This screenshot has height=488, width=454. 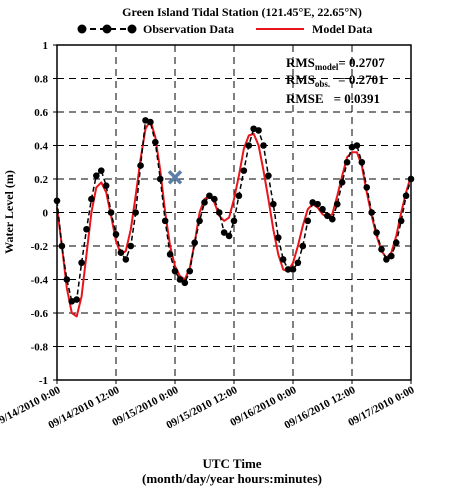 I want to click on legend: Observation Data Model Data, so click(x=224, y=29).